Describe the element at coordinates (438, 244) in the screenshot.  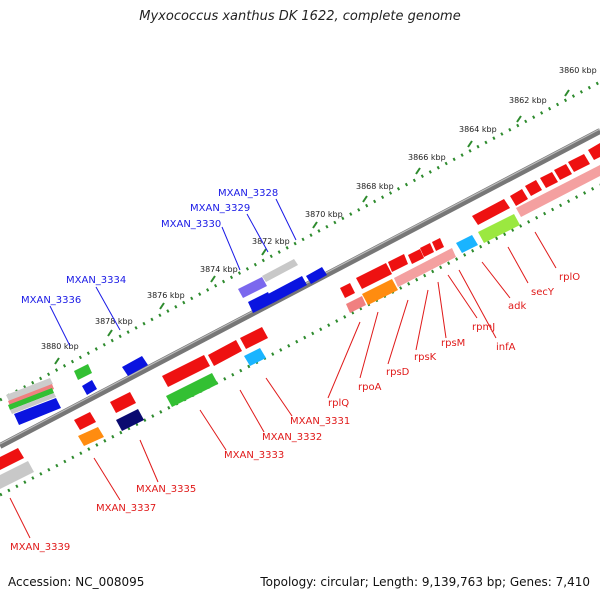
I see `gene-rpmJ` at that location.